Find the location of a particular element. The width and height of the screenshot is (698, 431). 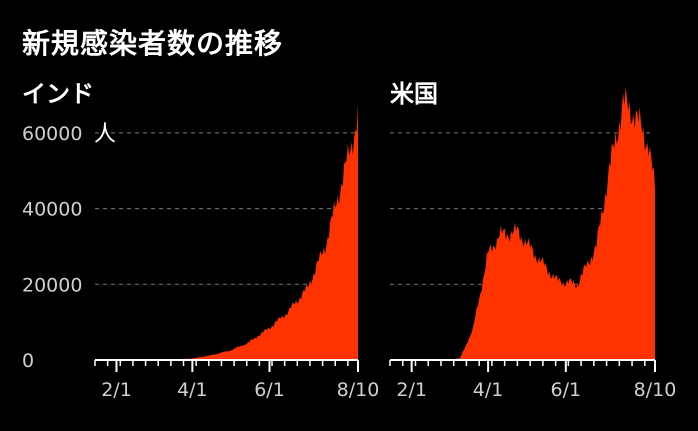

y-tick-label: 40000 is located at coordinates (52, 210).